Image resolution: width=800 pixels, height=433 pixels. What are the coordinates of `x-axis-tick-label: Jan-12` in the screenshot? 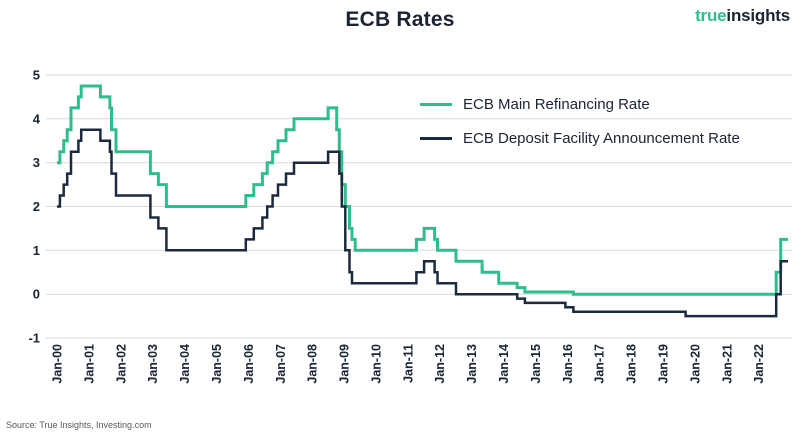 It's located at (440, 364).